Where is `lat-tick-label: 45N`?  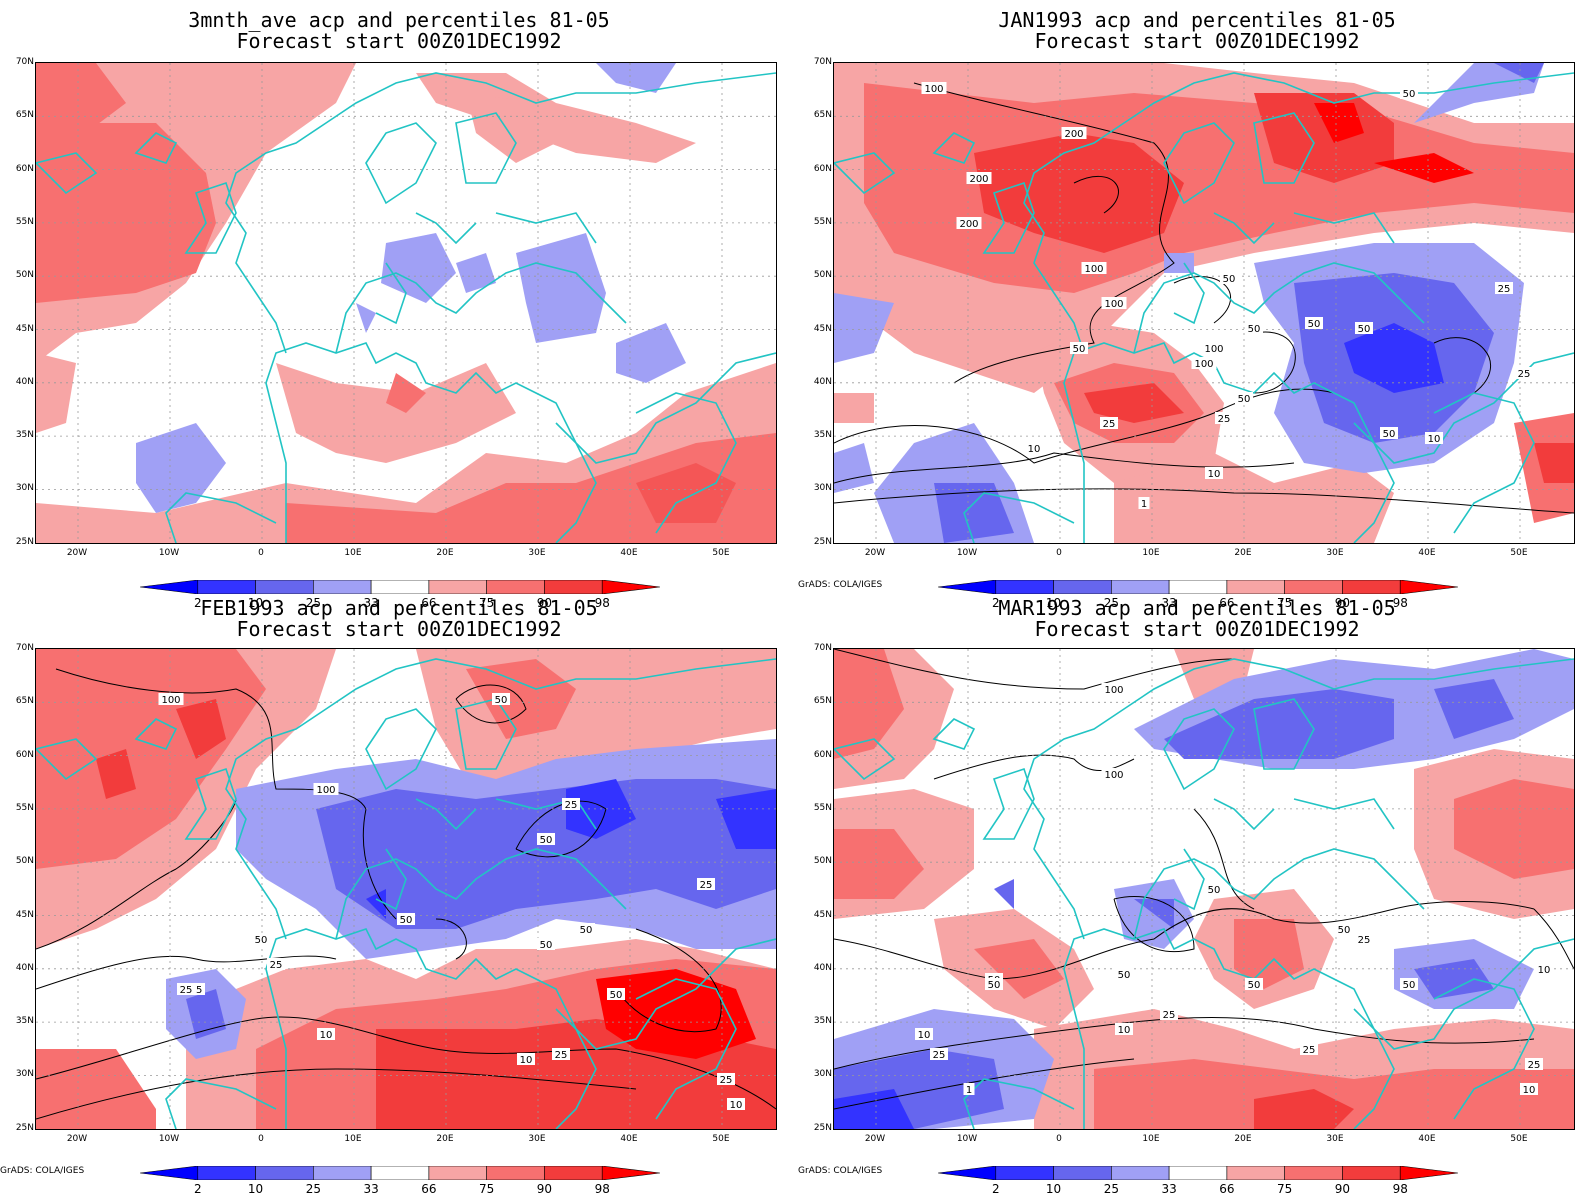 lat-tick-label: 45N is located at coordinates (24, 914).